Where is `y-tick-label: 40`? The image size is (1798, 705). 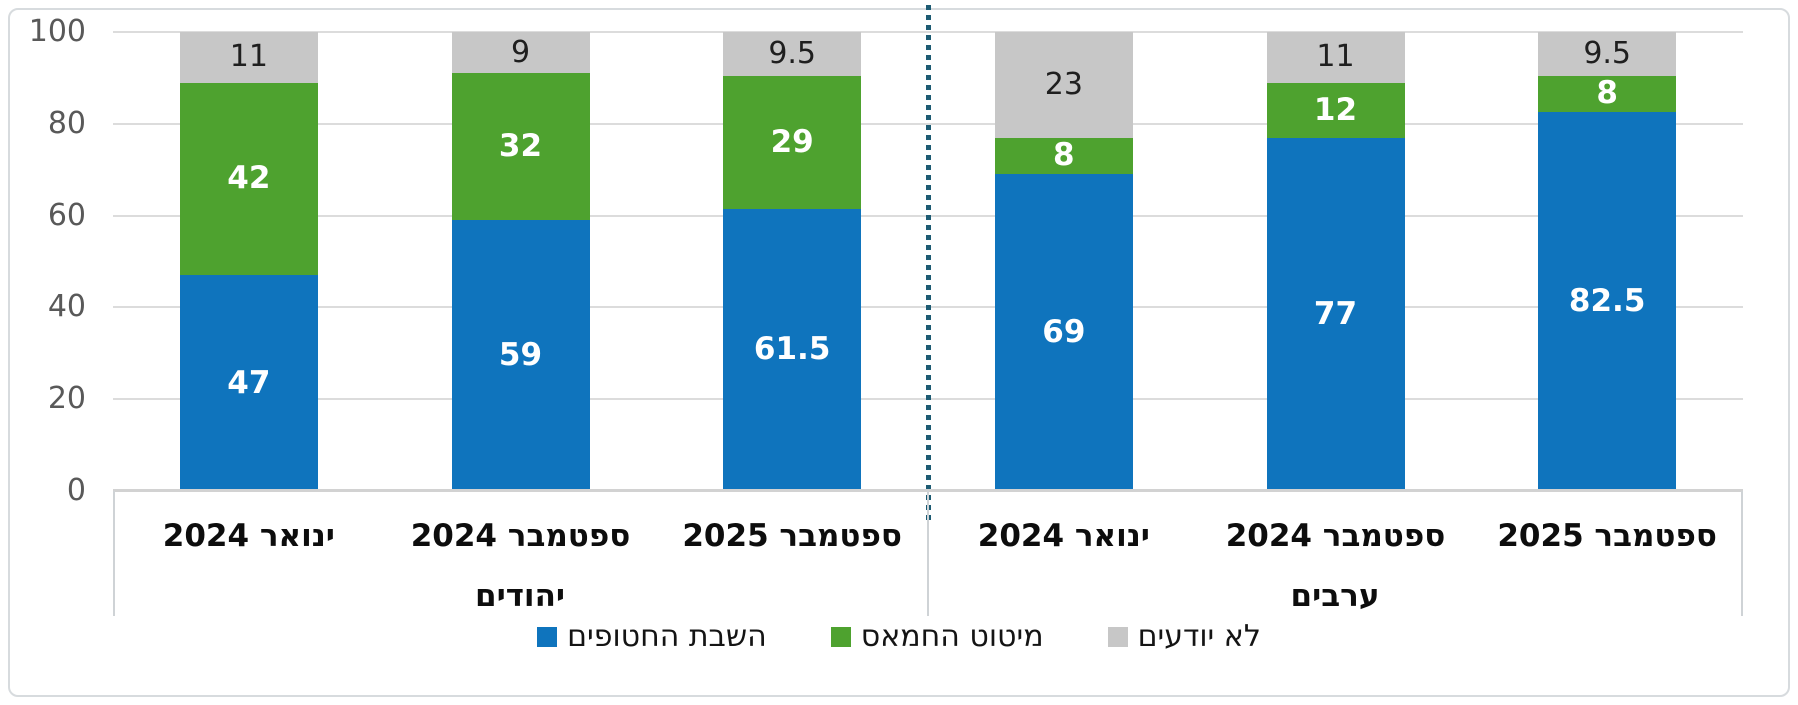 y-tick-label: 40 is located at coordinates (66, 307).